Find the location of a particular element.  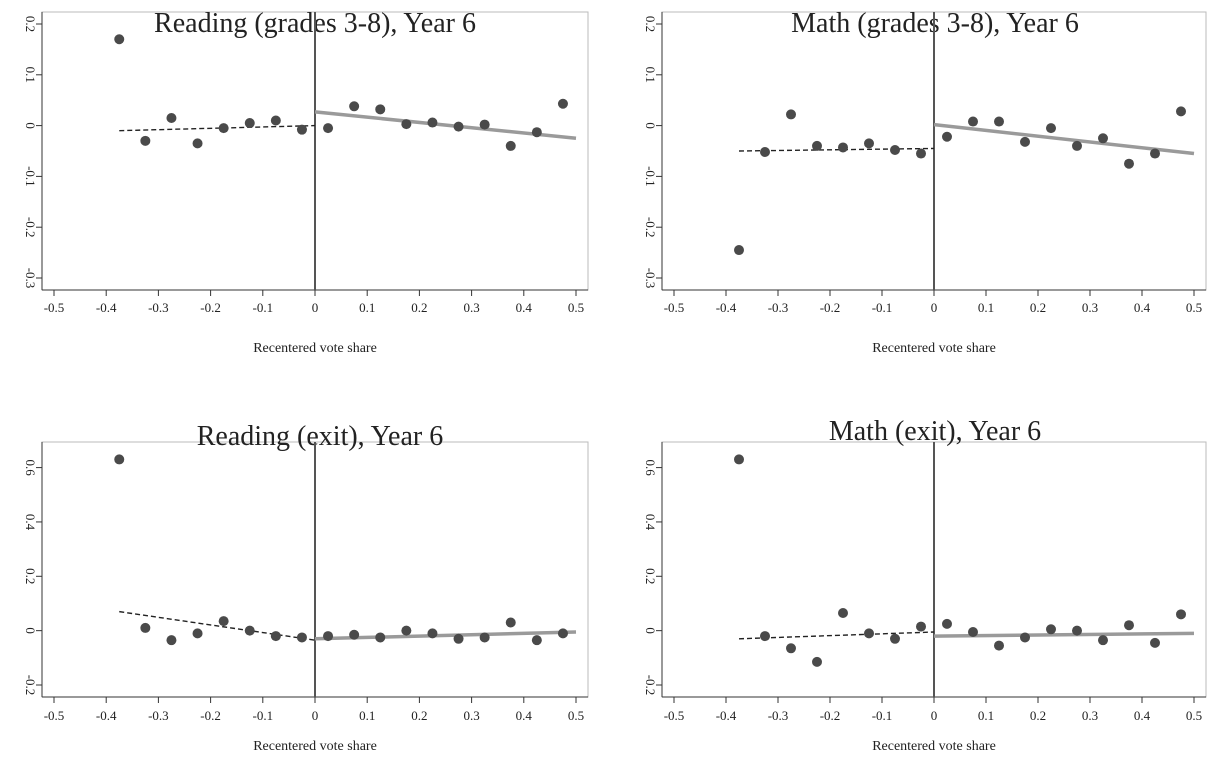

y-tick-label: -0.3 is located at coordinates (30, 278).